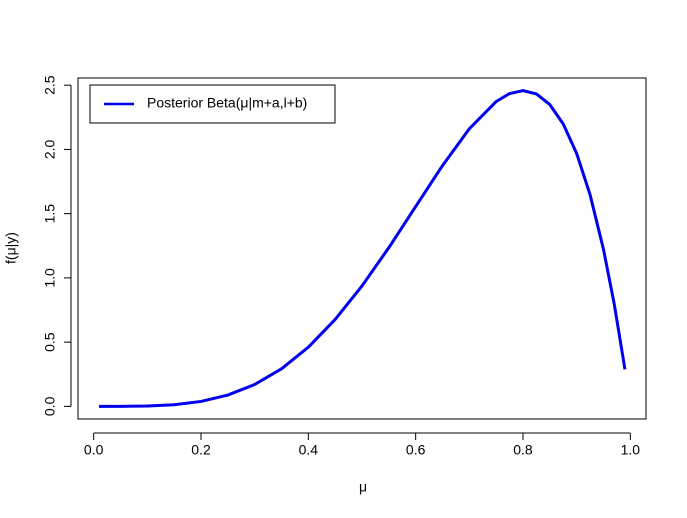 This screenshot has height=518, width=687. What do you see at coordinates (631, 450) in the screenshot?
I see `x-tick-label: 1.0` at bounding box center [631, 450].